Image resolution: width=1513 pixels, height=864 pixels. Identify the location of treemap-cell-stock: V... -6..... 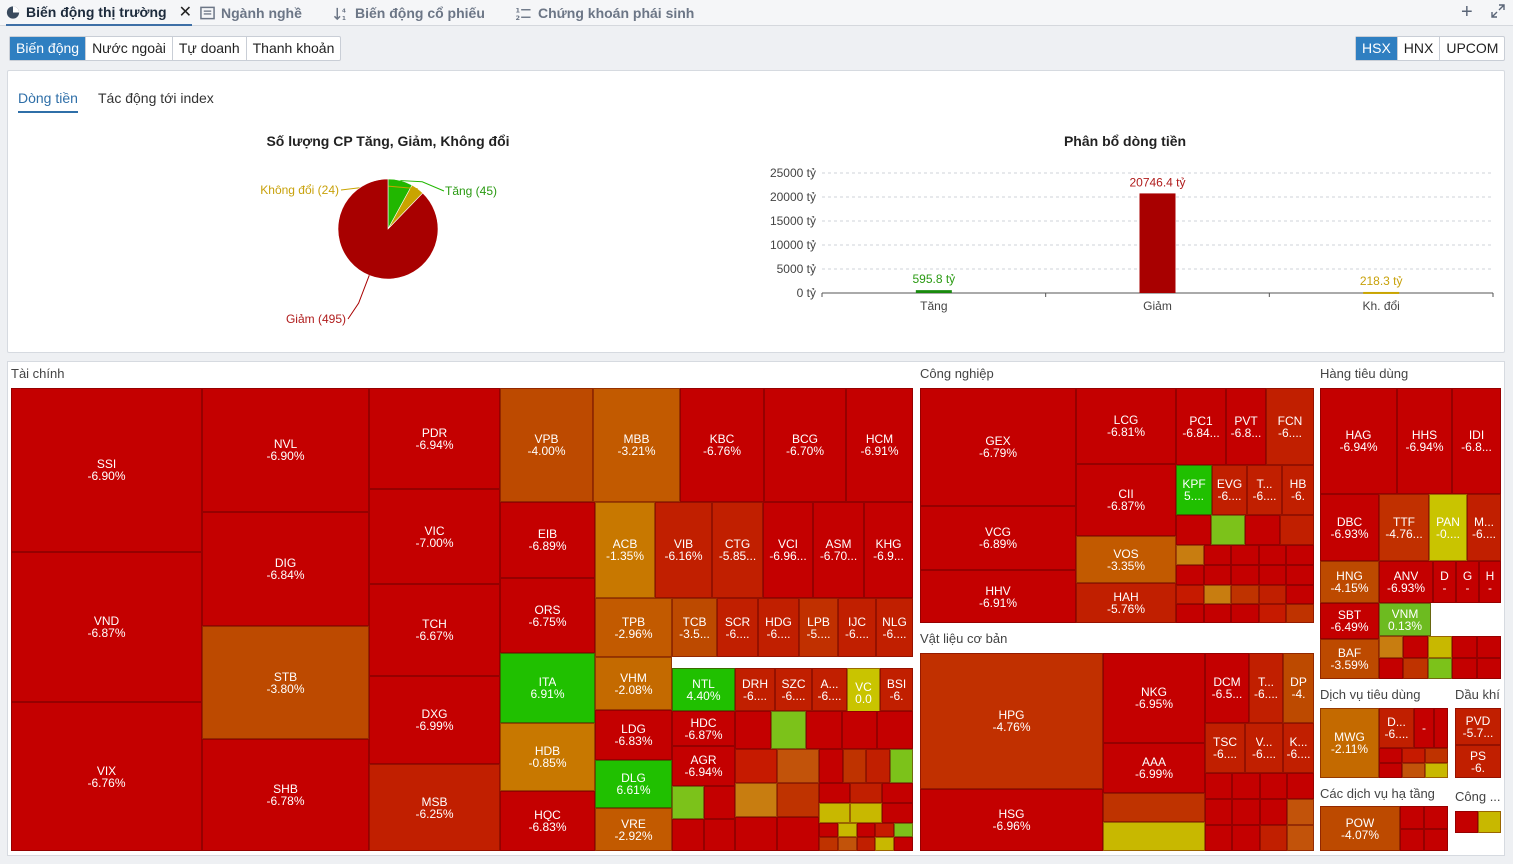
(1264, 748).